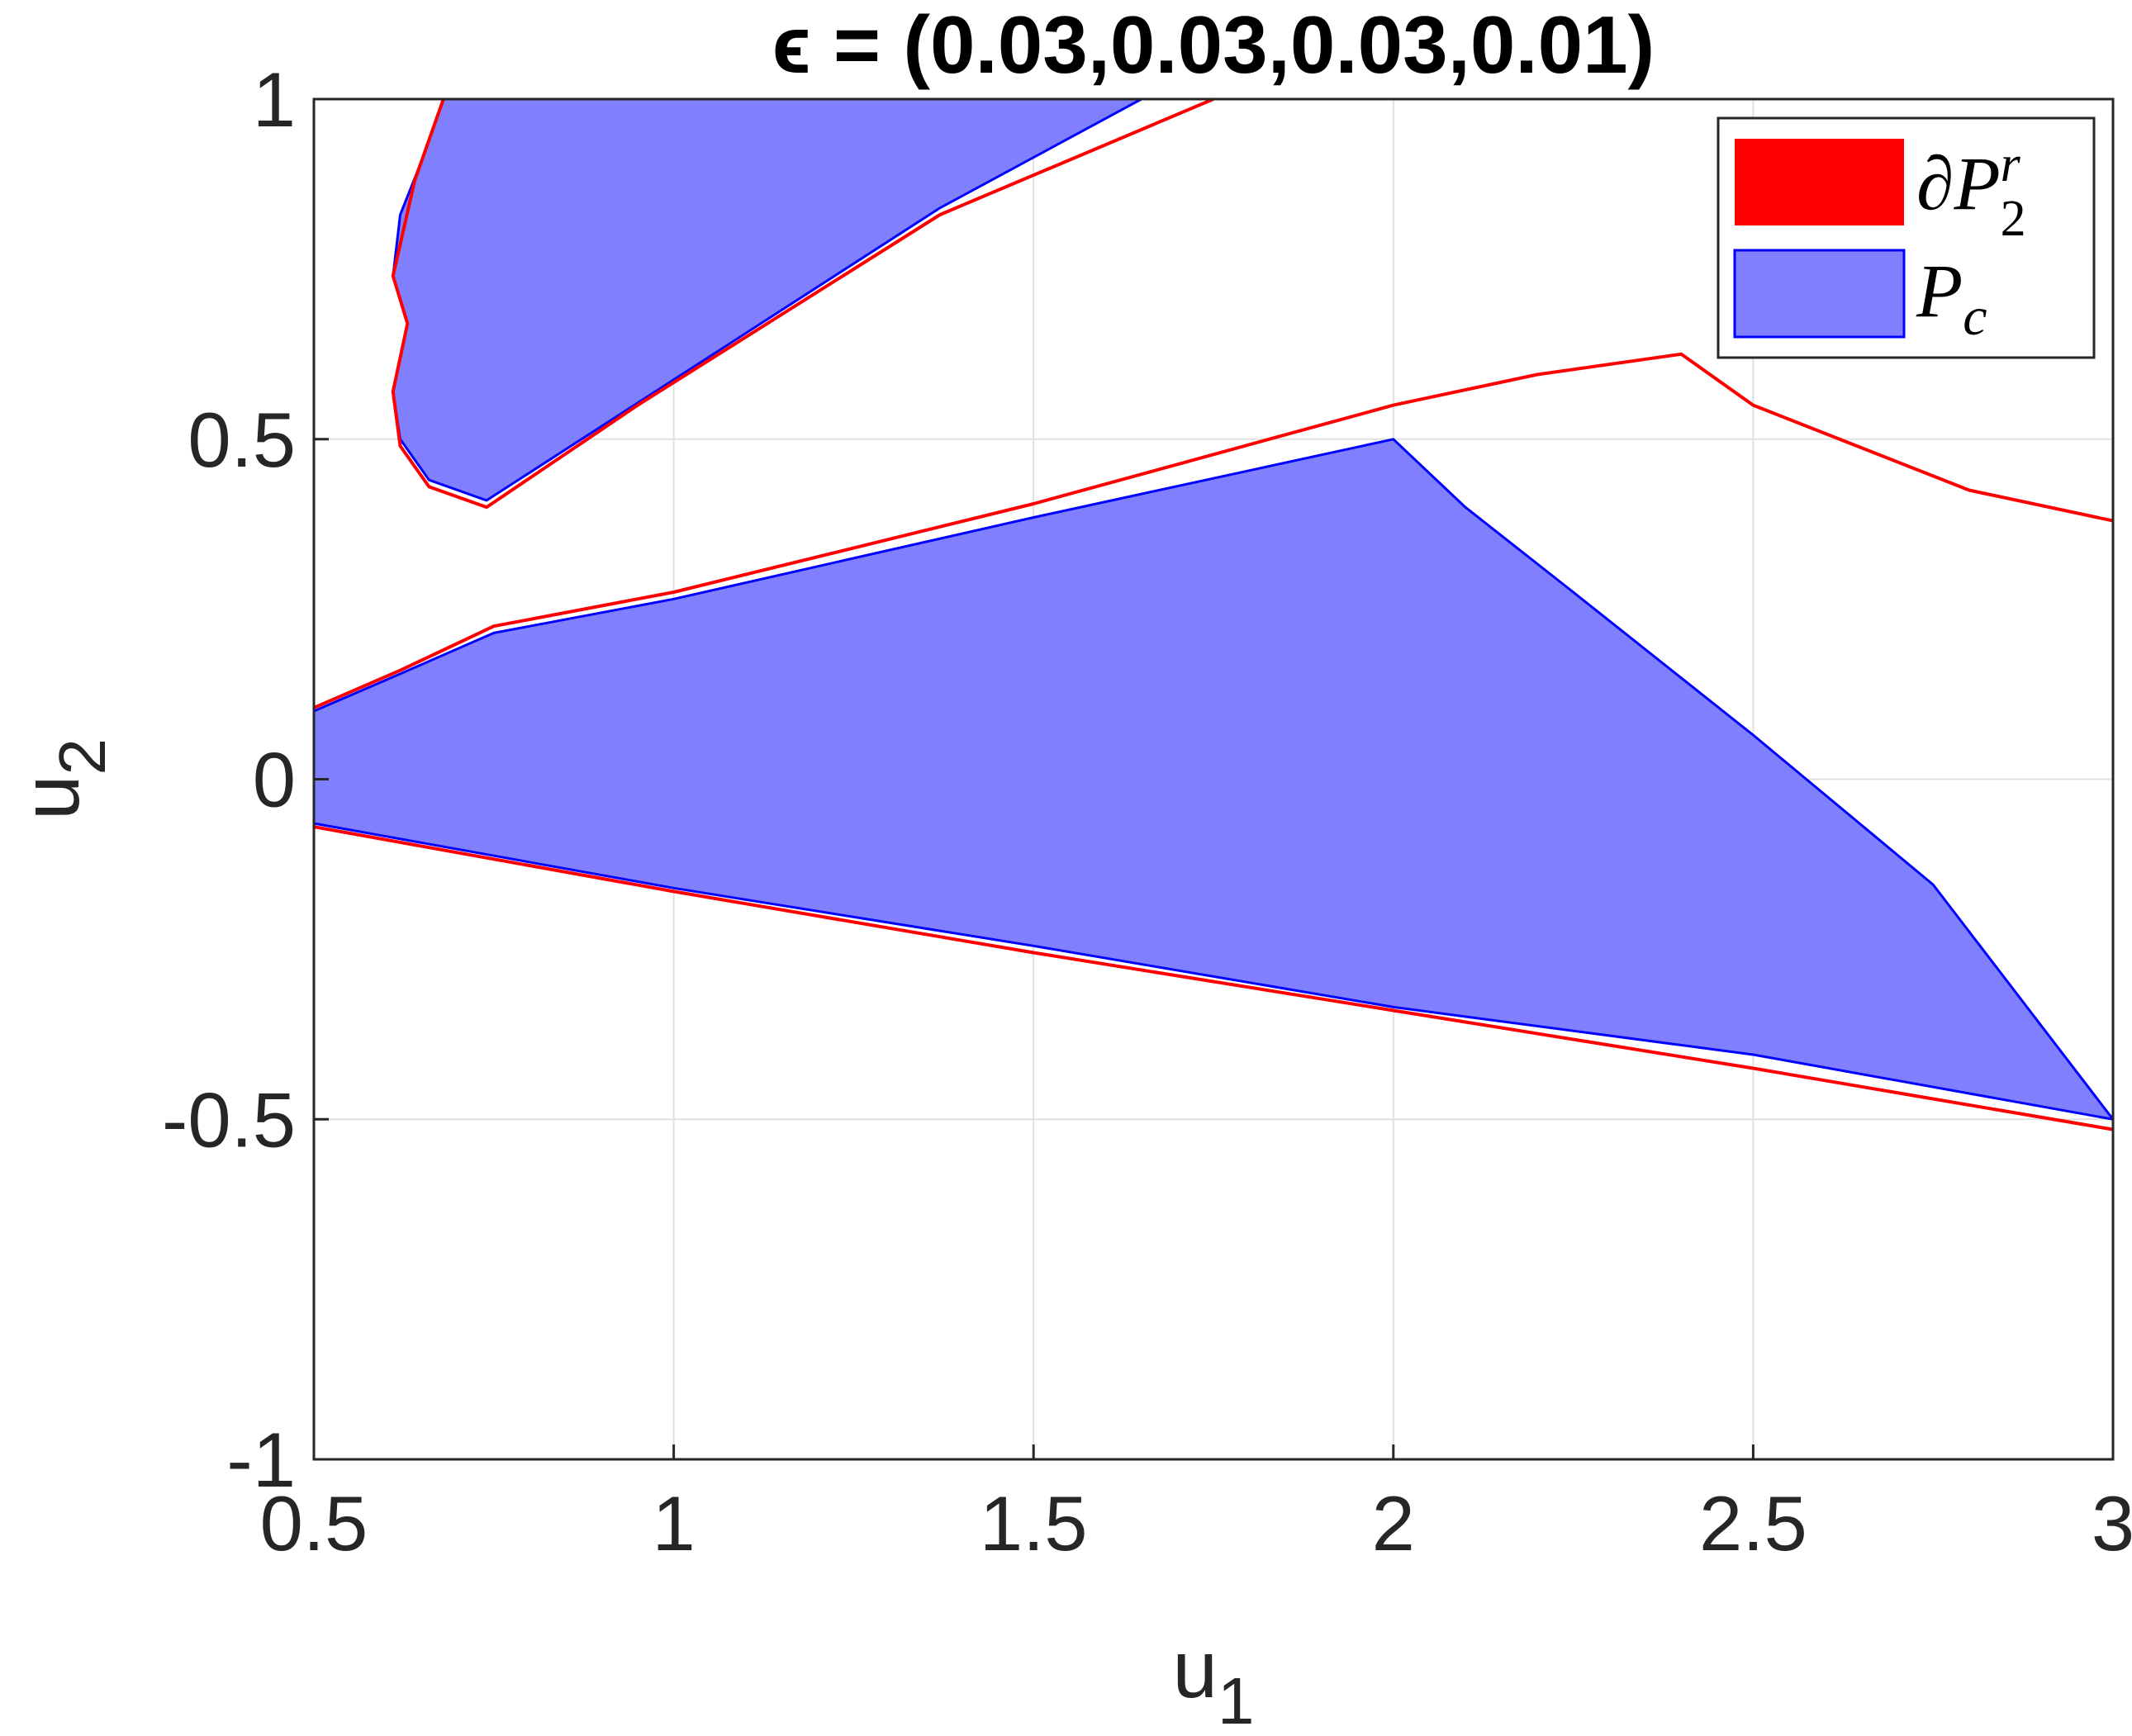 Image resolution: width=2132 pixels, height=1736 pixels. Describe the element at coordinates (314, 1523) in the screenshot. I see `x-tick-label: 0.5` at that location.